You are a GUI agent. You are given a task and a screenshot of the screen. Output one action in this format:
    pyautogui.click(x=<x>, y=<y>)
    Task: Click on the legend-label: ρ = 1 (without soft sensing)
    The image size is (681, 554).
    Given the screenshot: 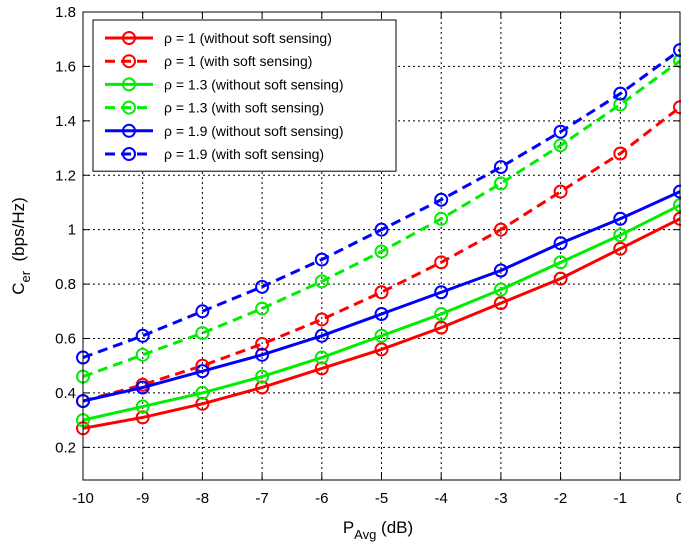 What is the action you would take?
    pyautogui.click(x=248, y=38)
    